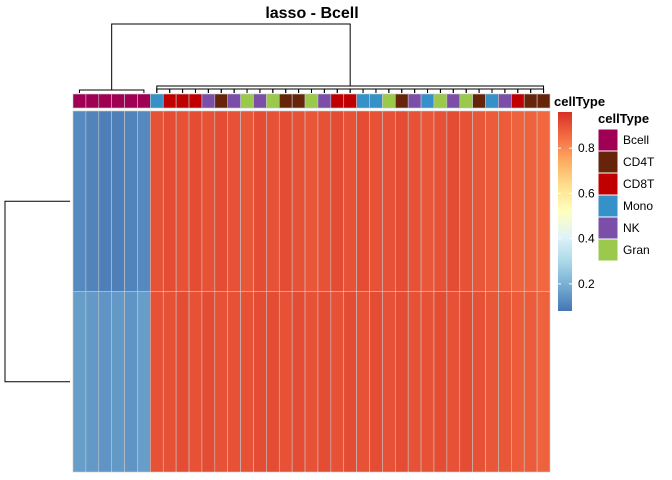 The width and height of the screenshot is (672, 480). I want to click on legend-label: Mono, so click(638, 206).